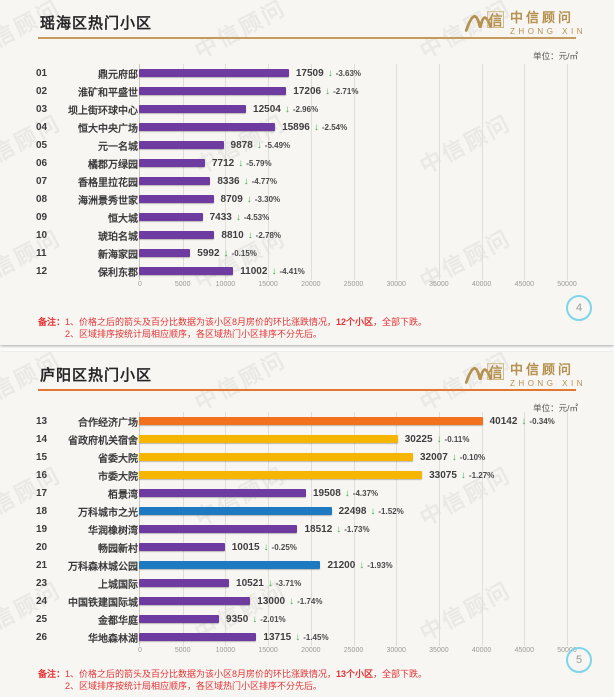 This screenshot has height=697, width=614. What do you see at coordinates (118, 459) in the screenshot?
I see `community-name: 省委大院` at bounding box center [118, 459].